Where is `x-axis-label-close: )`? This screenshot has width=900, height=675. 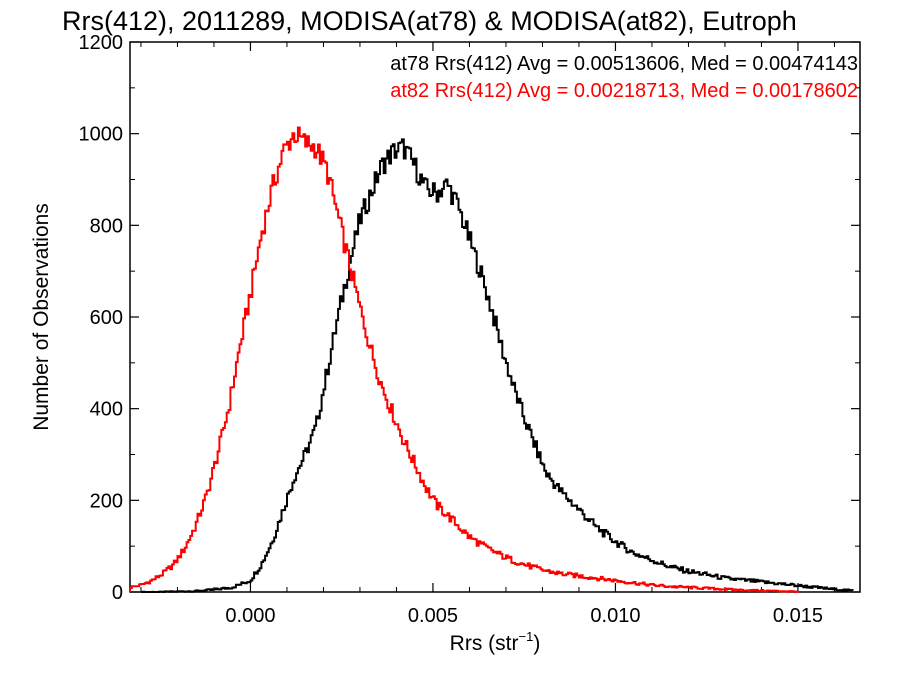 x-axis-label-close: ) is located at coordinates (536, 643).